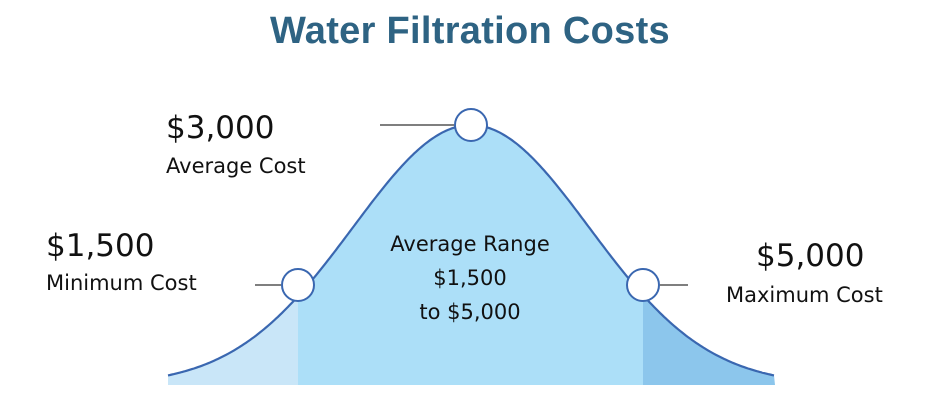 This screenshot has width=940, height=405. I want to click on average-range-line-2: $1,500, so click(470, 278).